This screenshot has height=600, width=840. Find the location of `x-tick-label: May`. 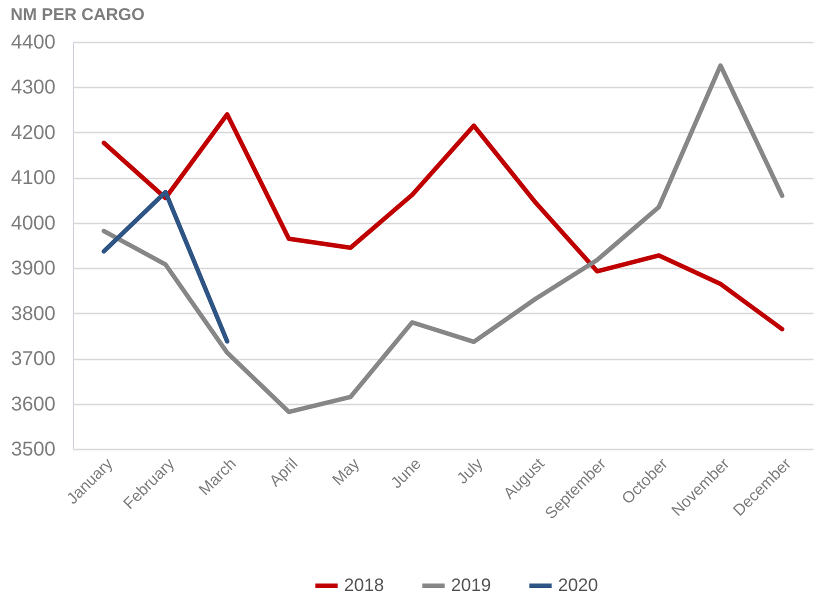

x-tick-label: May is located at coordinates (347, 472).